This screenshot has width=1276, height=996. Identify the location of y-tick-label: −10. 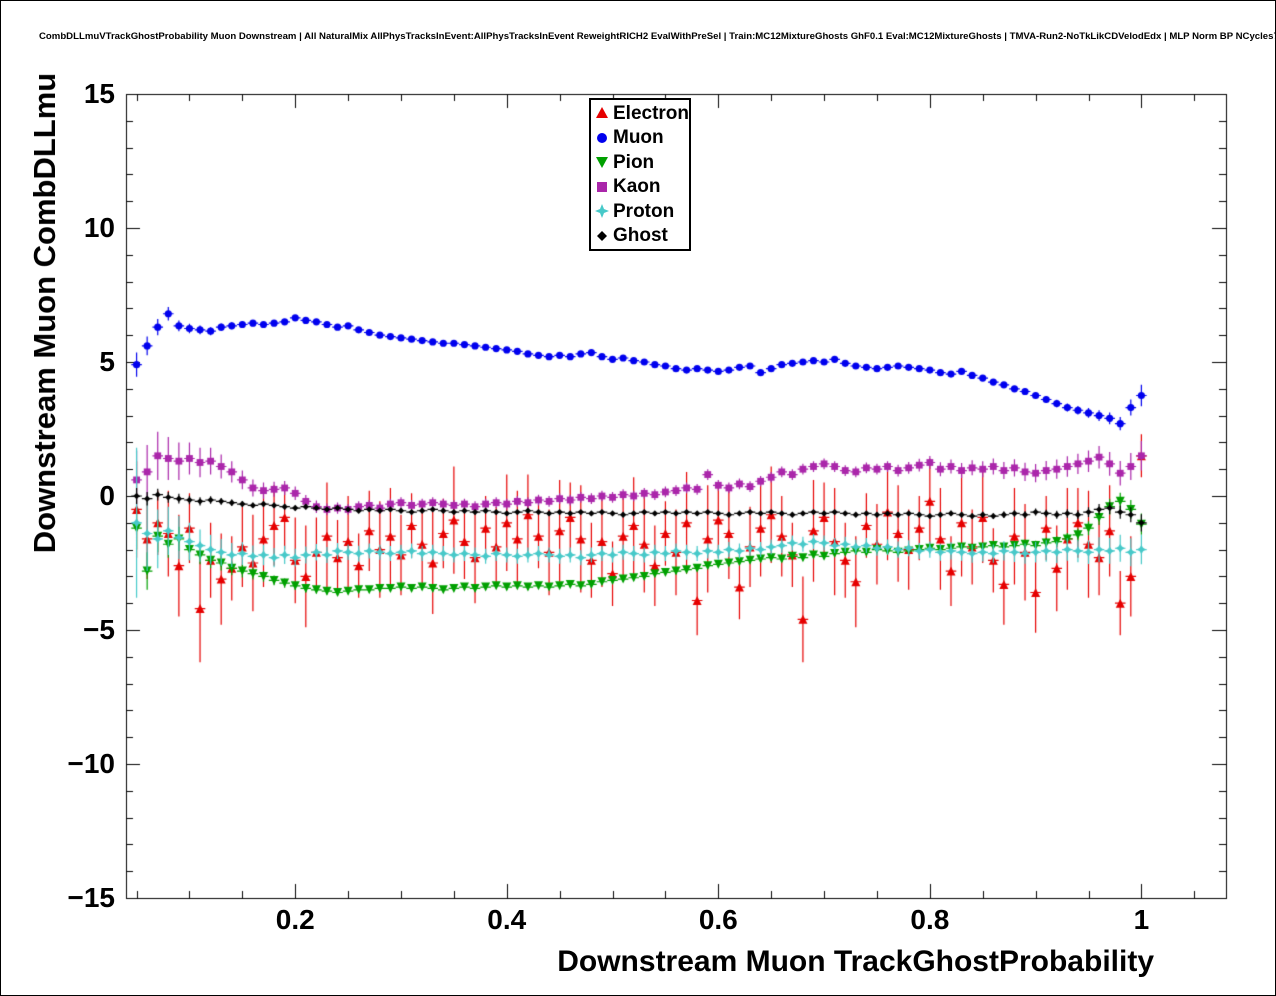
(91, 763).